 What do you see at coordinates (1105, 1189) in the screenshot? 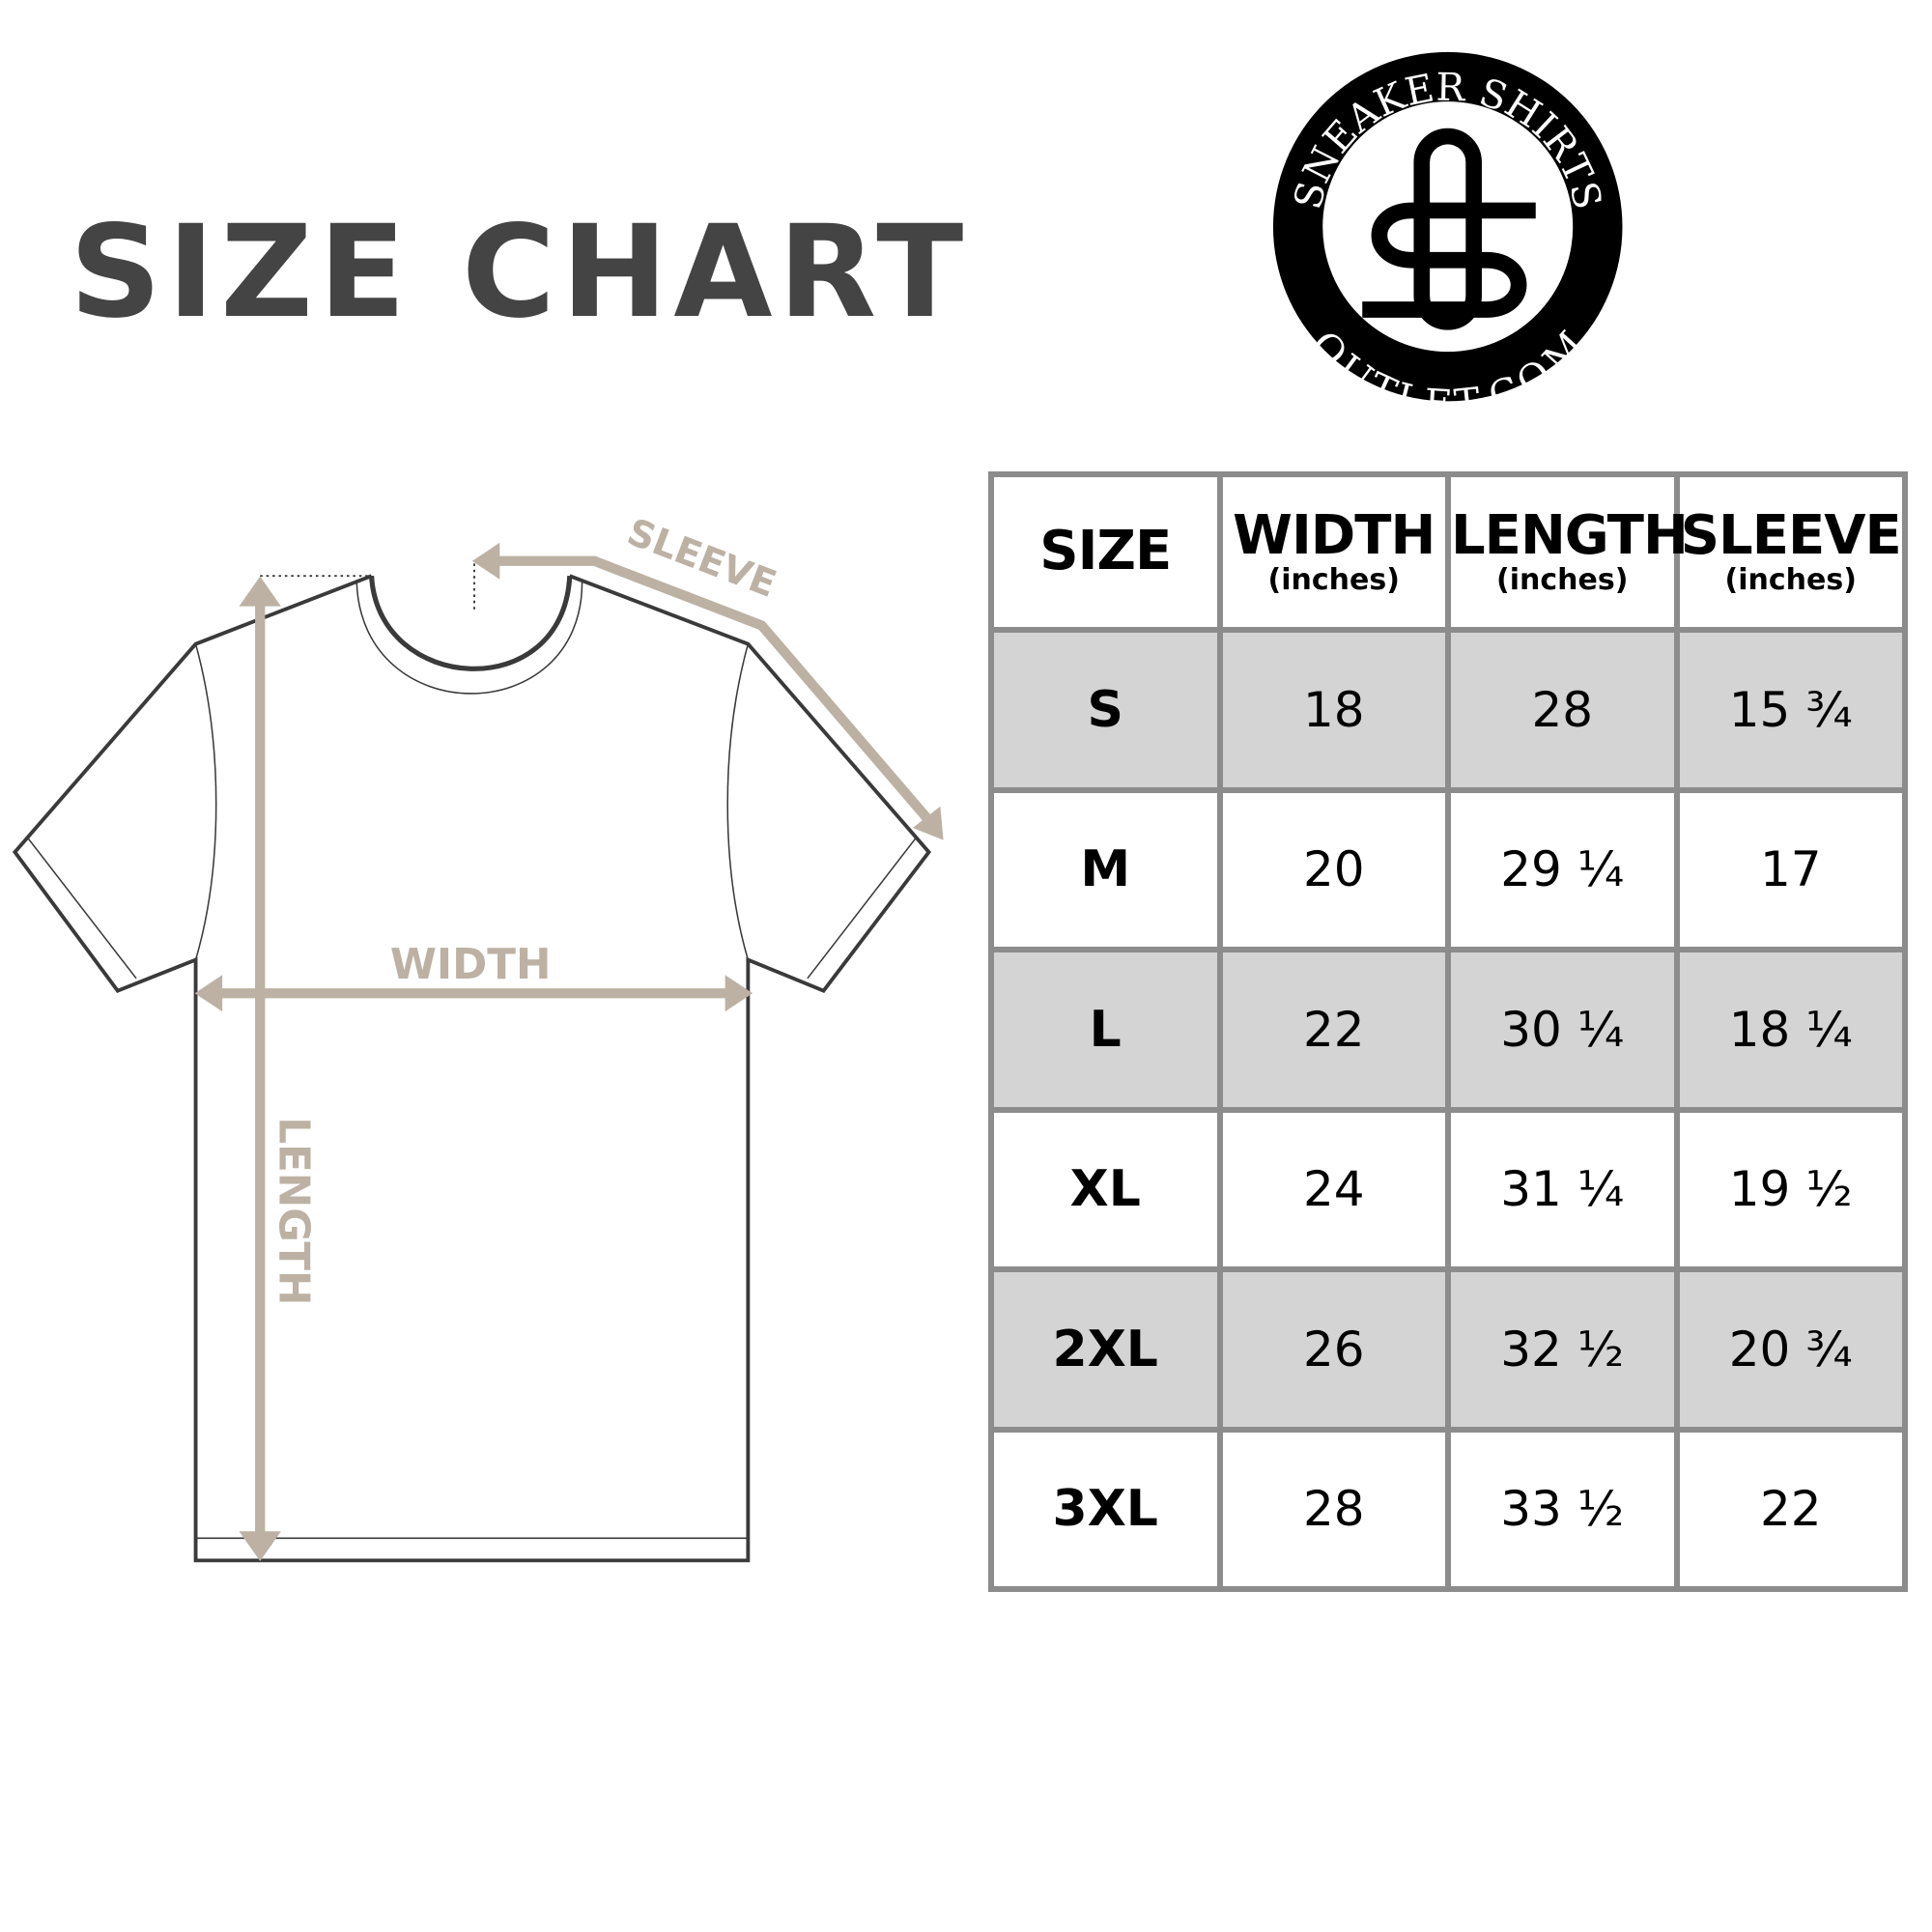
I see `cell-size: XL` at bounding box center [1105, 1189].